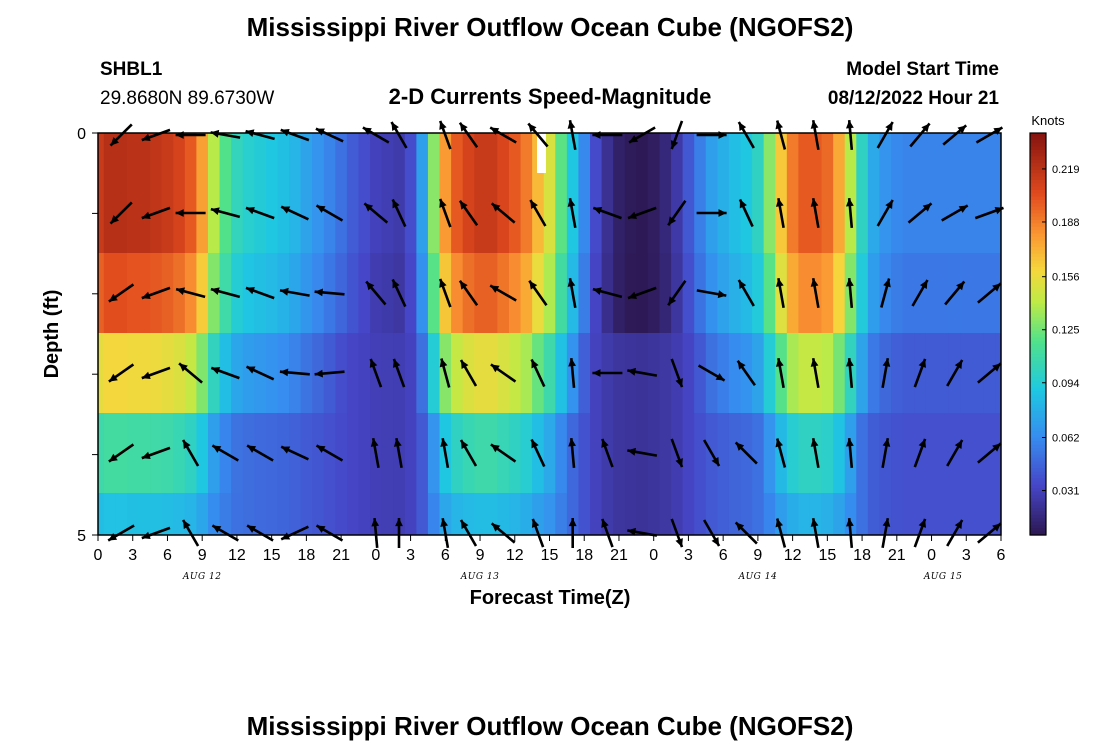  I want to click on x-tick-label: 15, so click(272, 555).